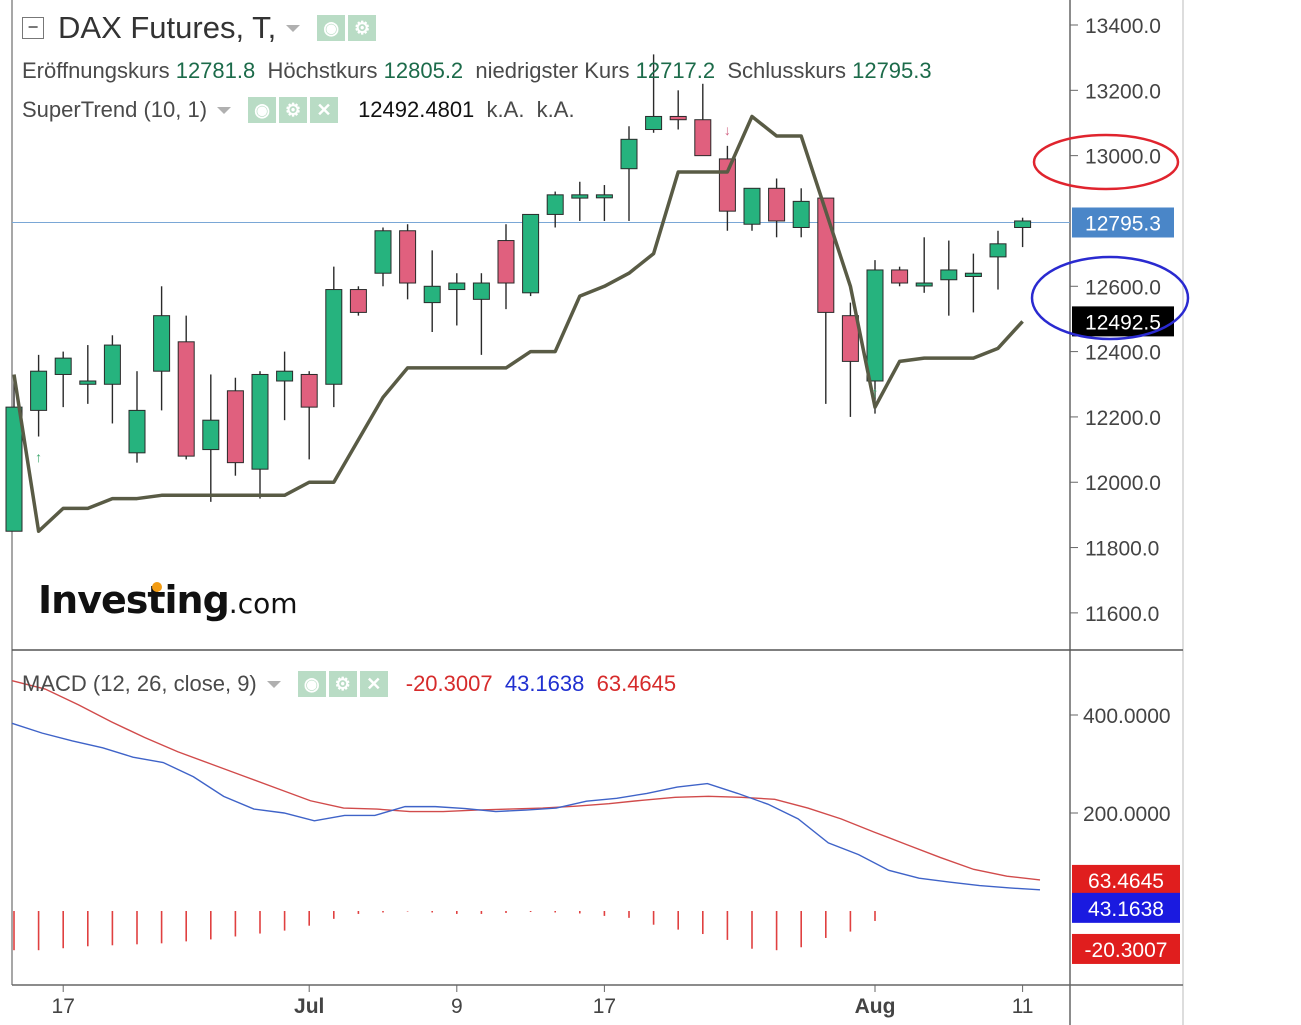  What do you see at coordinates (1123, 157) in the screenshot?
I see `y-tick-label: 13000.0` at bounding box center [1123, 157].